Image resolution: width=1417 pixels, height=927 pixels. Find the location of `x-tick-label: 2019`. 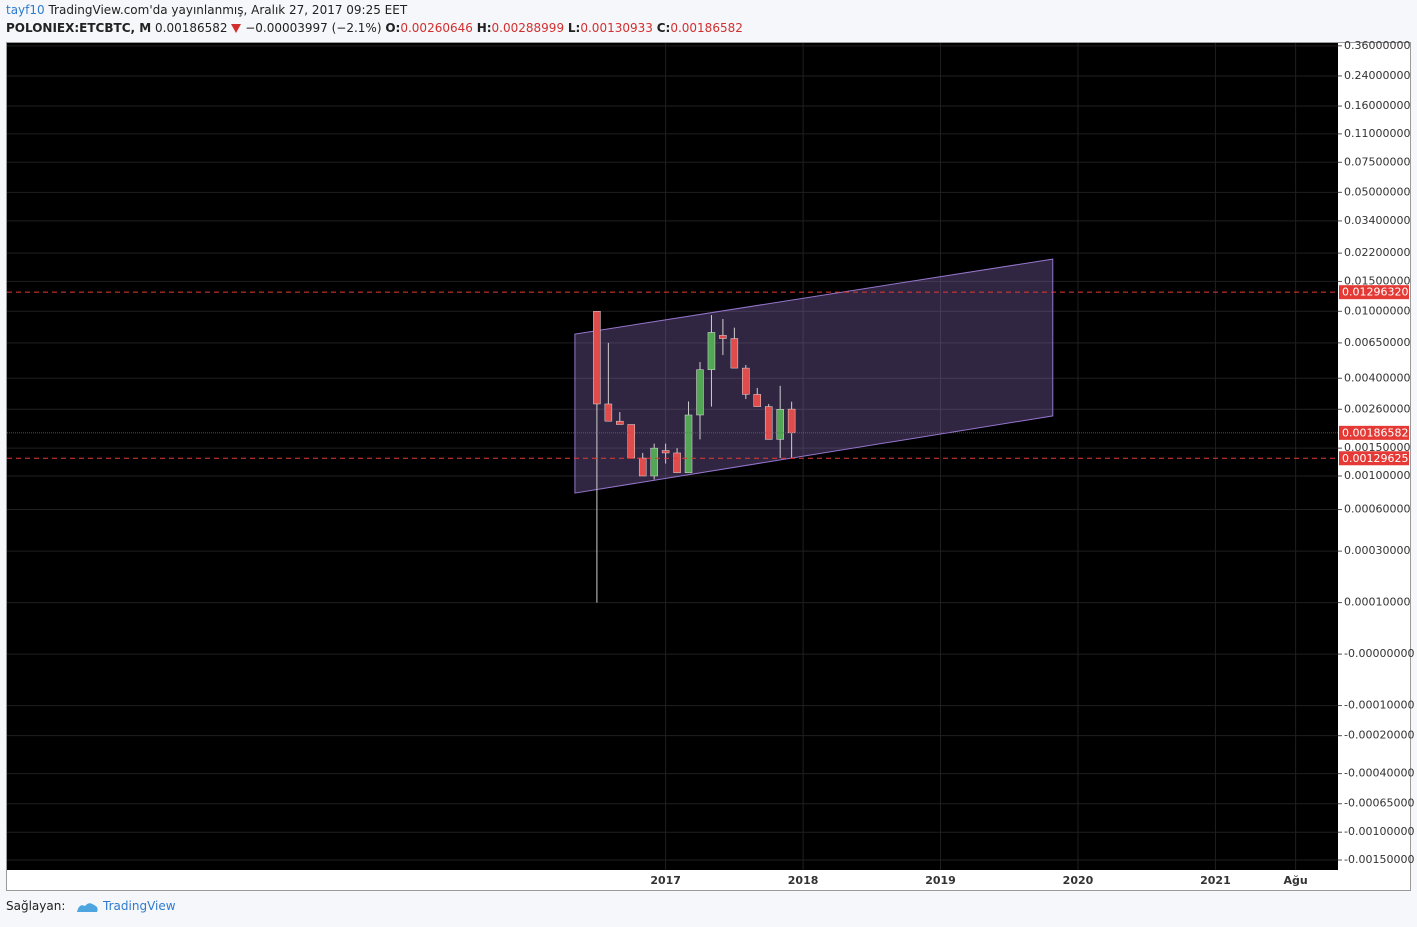

x-tick-label: 2019 is located at coordinates (940, 880).